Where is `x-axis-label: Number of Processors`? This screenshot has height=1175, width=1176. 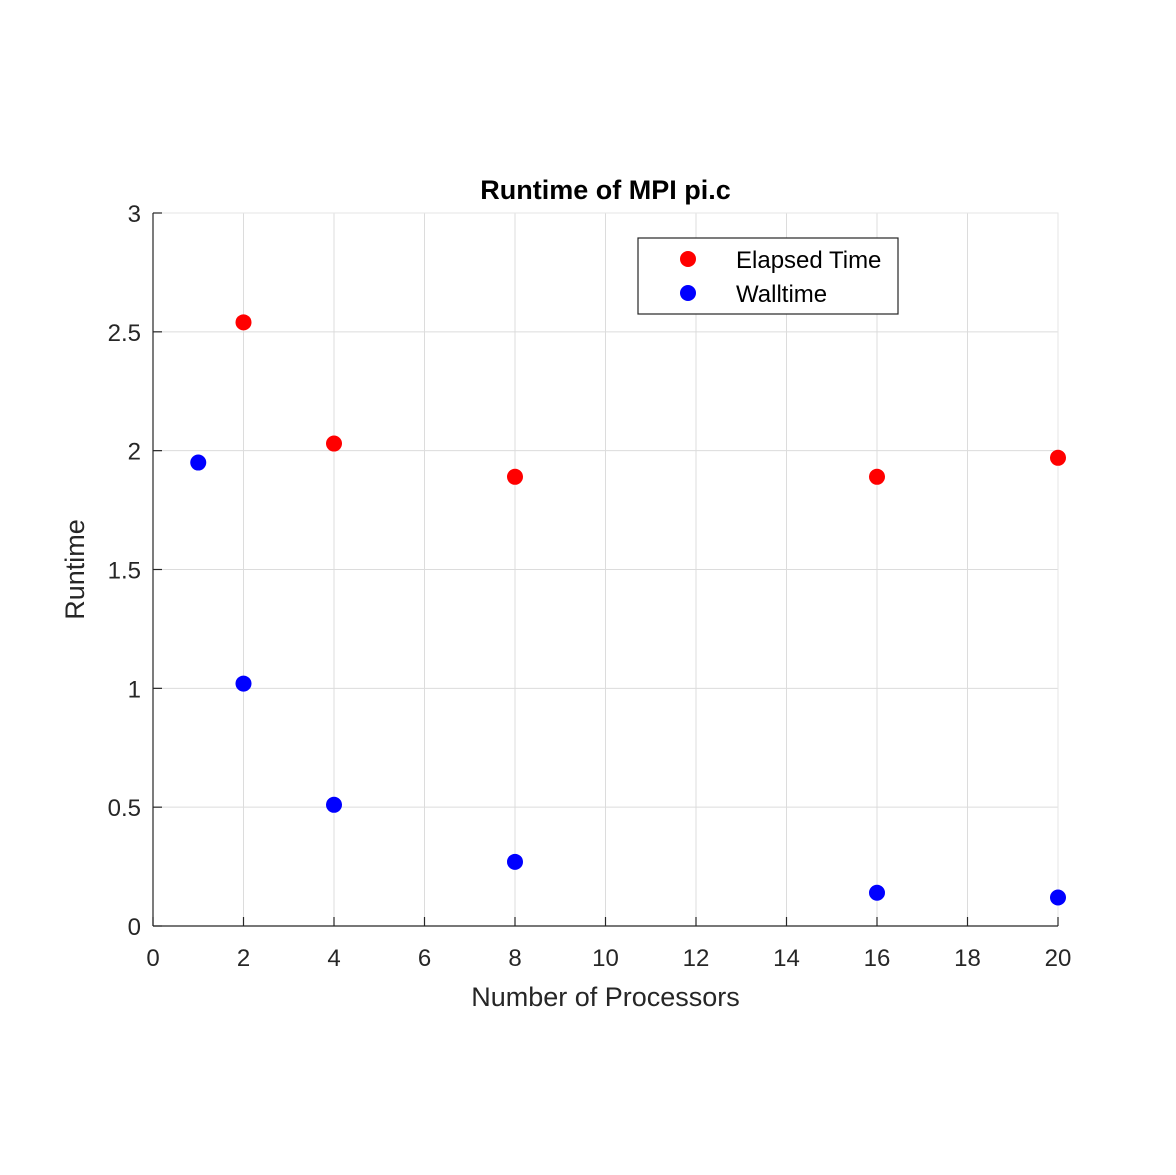
x-axis-label: Number of Processors is located at coordinates (605, 997).